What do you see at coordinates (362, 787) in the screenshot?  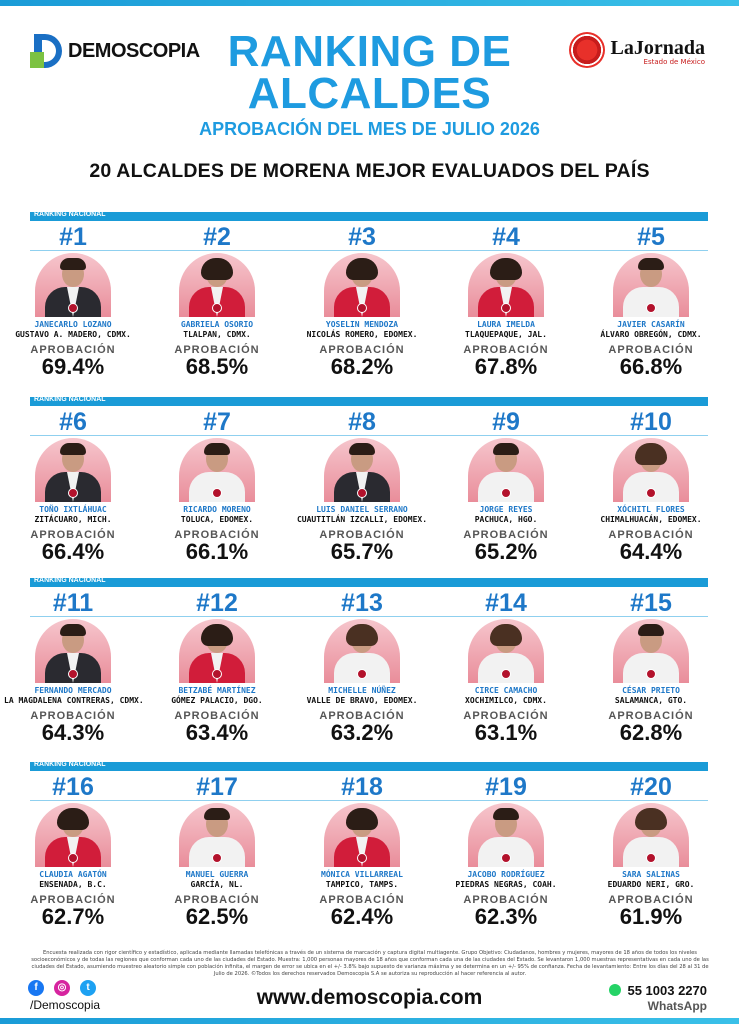 I see `rank-number: #18` at bounding box center [362, 787].